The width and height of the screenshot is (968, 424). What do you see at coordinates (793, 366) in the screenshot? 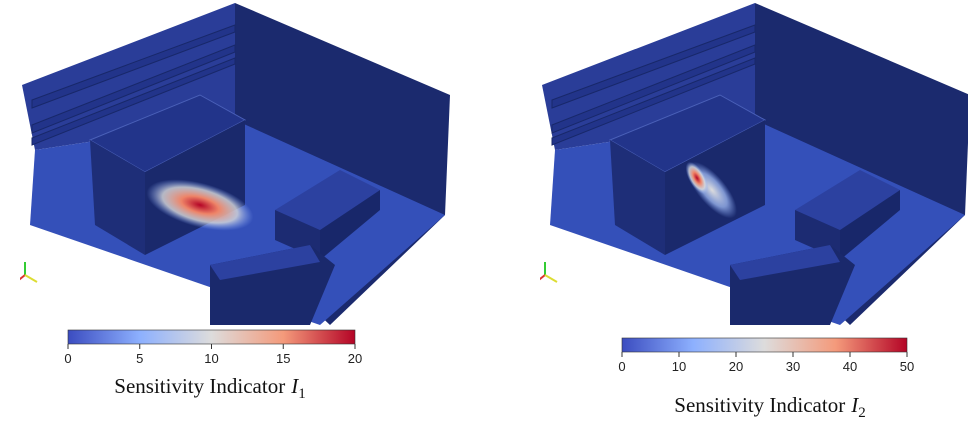
I see `tick-label: 30` at bounding box center [793, 366].